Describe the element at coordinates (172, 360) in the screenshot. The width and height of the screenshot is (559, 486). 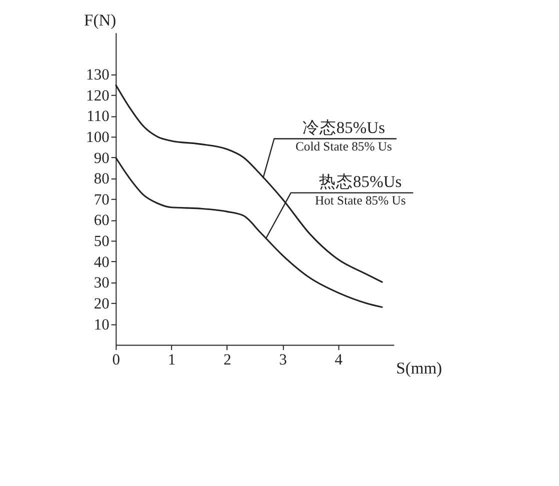
I see `x-tick-label: 1` at that location.